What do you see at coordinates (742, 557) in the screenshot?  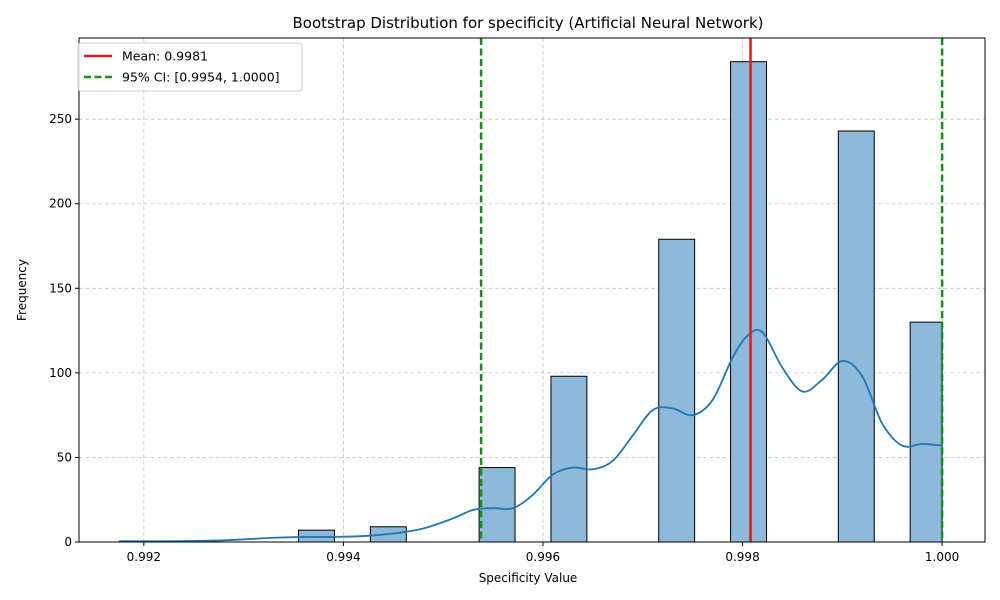 I see `x-tick-label: 0.998` at bounding box center [742, 557].